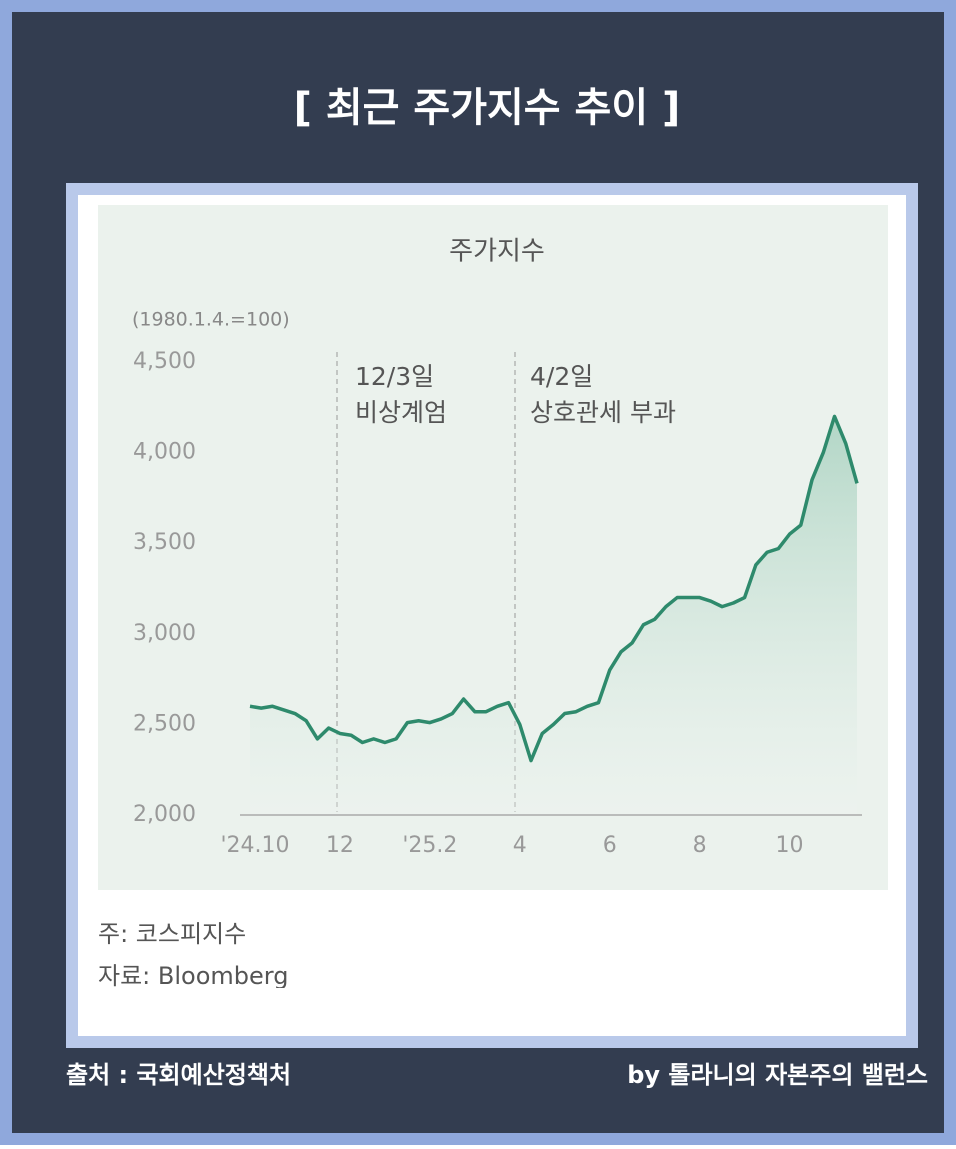  I want to click on y-tick-label: 3,500, so click(164, 542).